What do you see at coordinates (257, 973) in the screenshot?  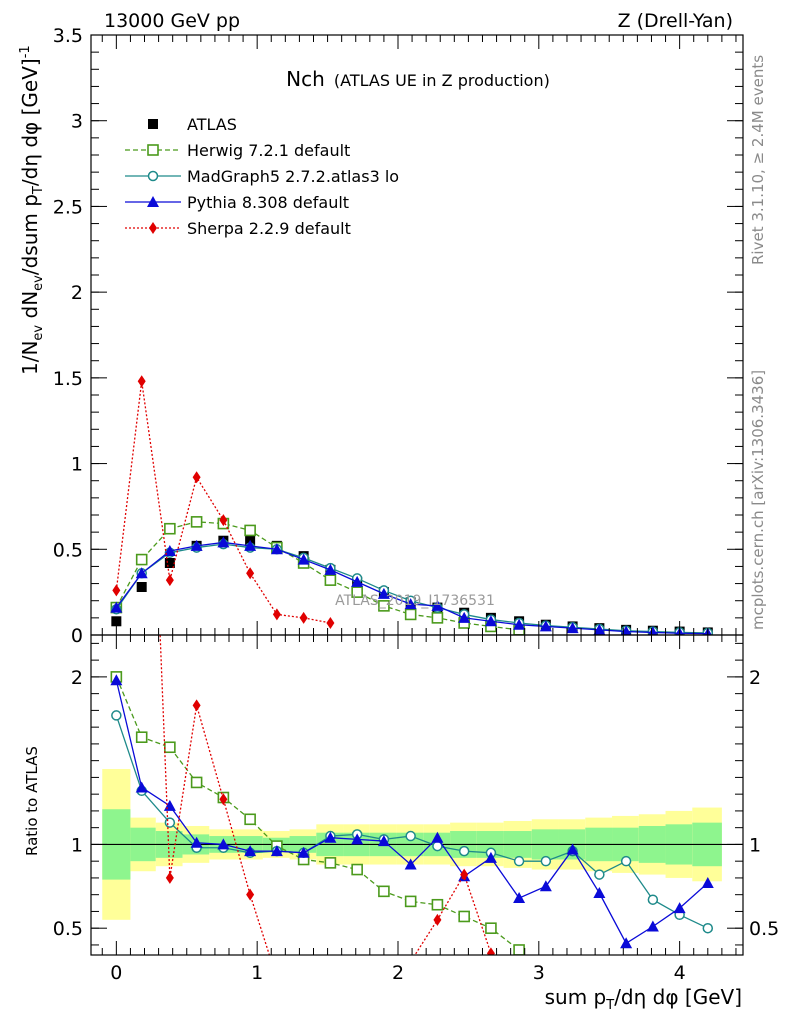 I see `x-tick-label: 1` at bounding box center [257, 973].